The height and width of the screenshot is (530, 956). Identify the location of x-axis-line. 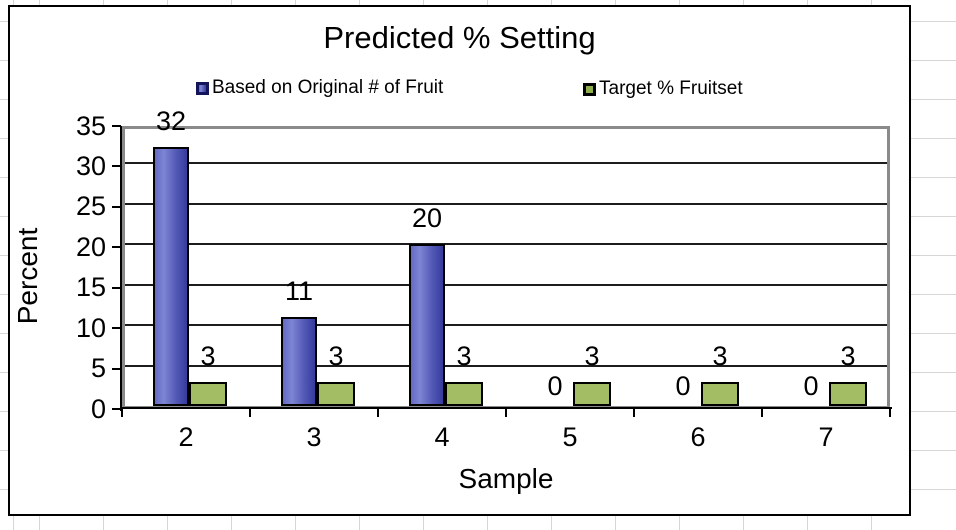
(506, 408).